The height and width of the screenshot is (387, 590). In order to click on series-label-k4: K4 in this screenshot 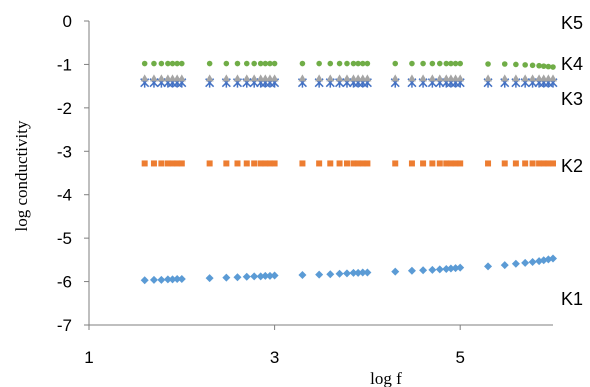, I will do `click(572, 64)`.